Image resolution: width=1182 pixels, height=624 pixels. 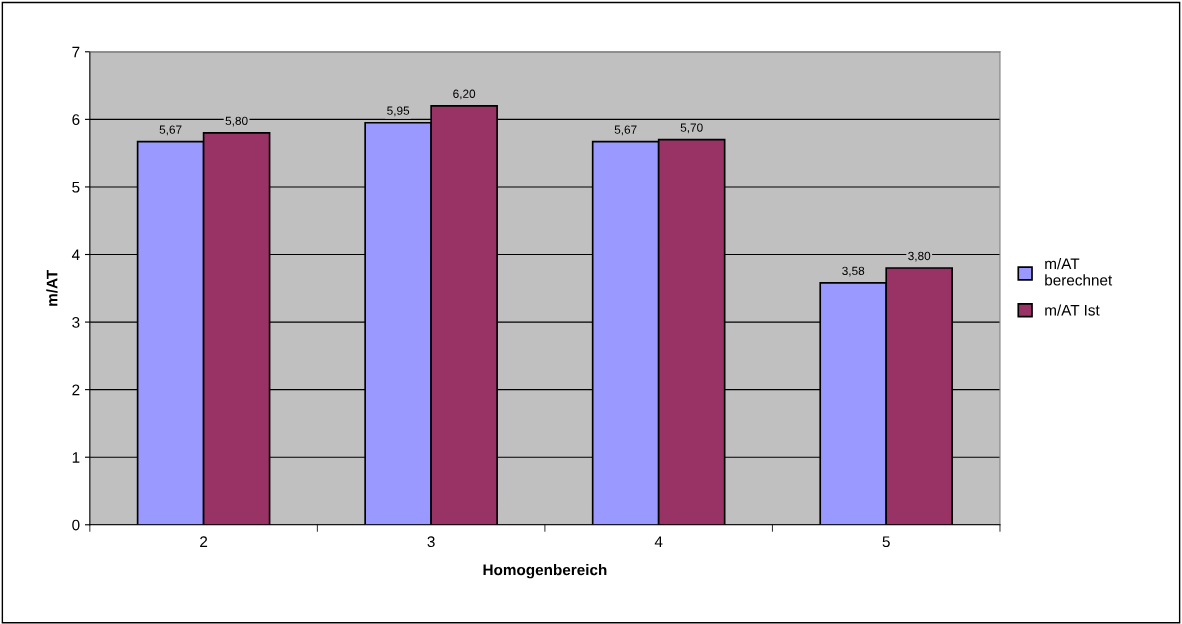 What do you see at coordinates (76, 525) in the screenshot?
I see `y-tick-label: 0` at bounding box center [76, 525].